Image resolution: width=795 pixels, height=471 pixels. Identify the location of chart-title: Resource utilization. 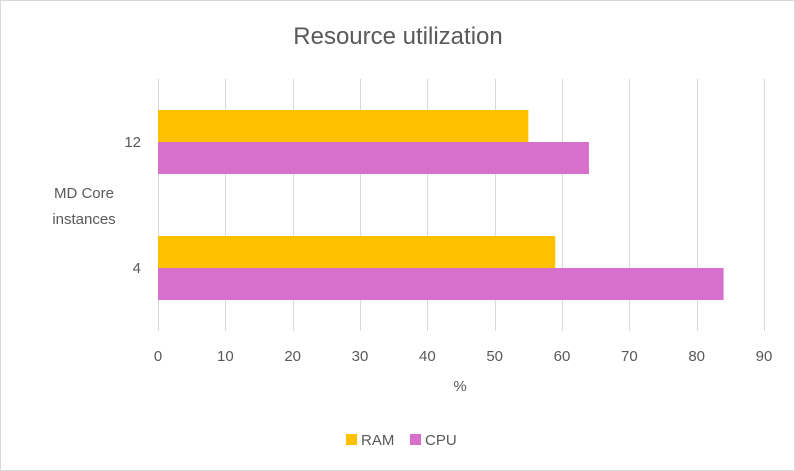
(397, 36).